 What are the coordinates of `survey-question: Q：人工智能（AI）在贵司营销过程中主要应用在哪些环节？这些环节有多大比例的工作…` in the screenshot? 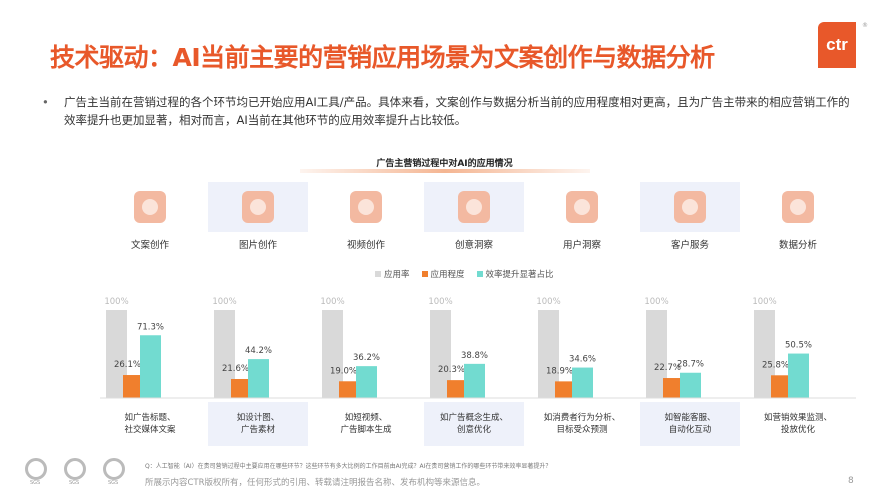 It's located at (348, 466).